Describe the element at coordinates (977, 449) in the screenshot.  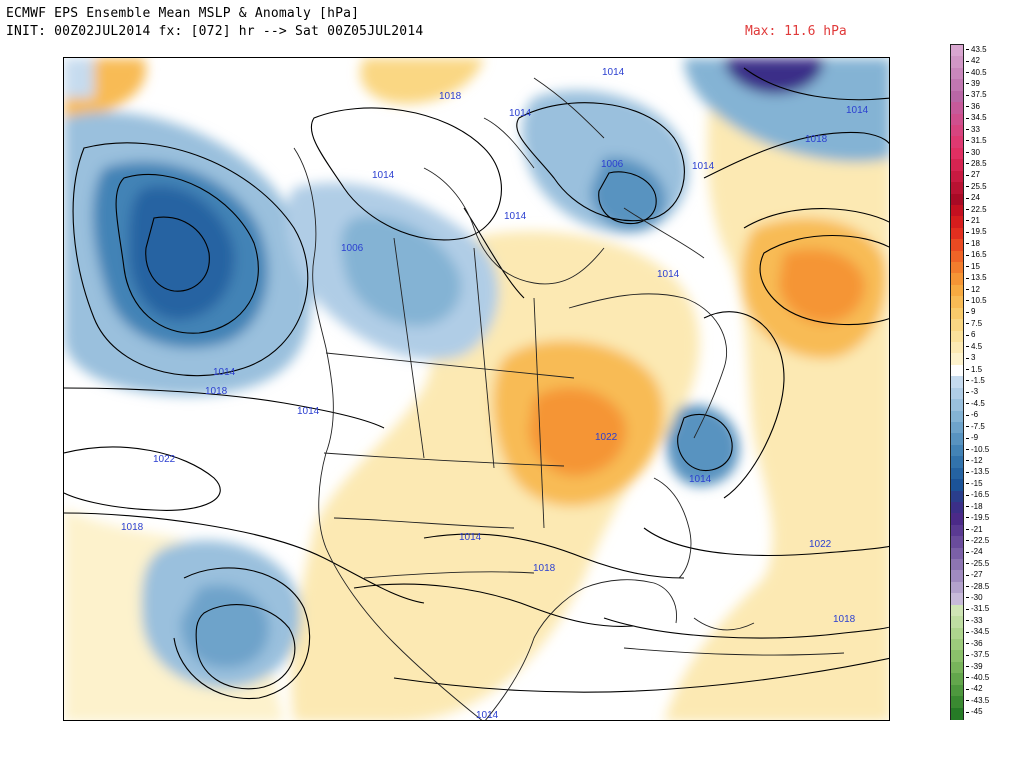
I see `colorbar-tick-label: -10.5` at that location.